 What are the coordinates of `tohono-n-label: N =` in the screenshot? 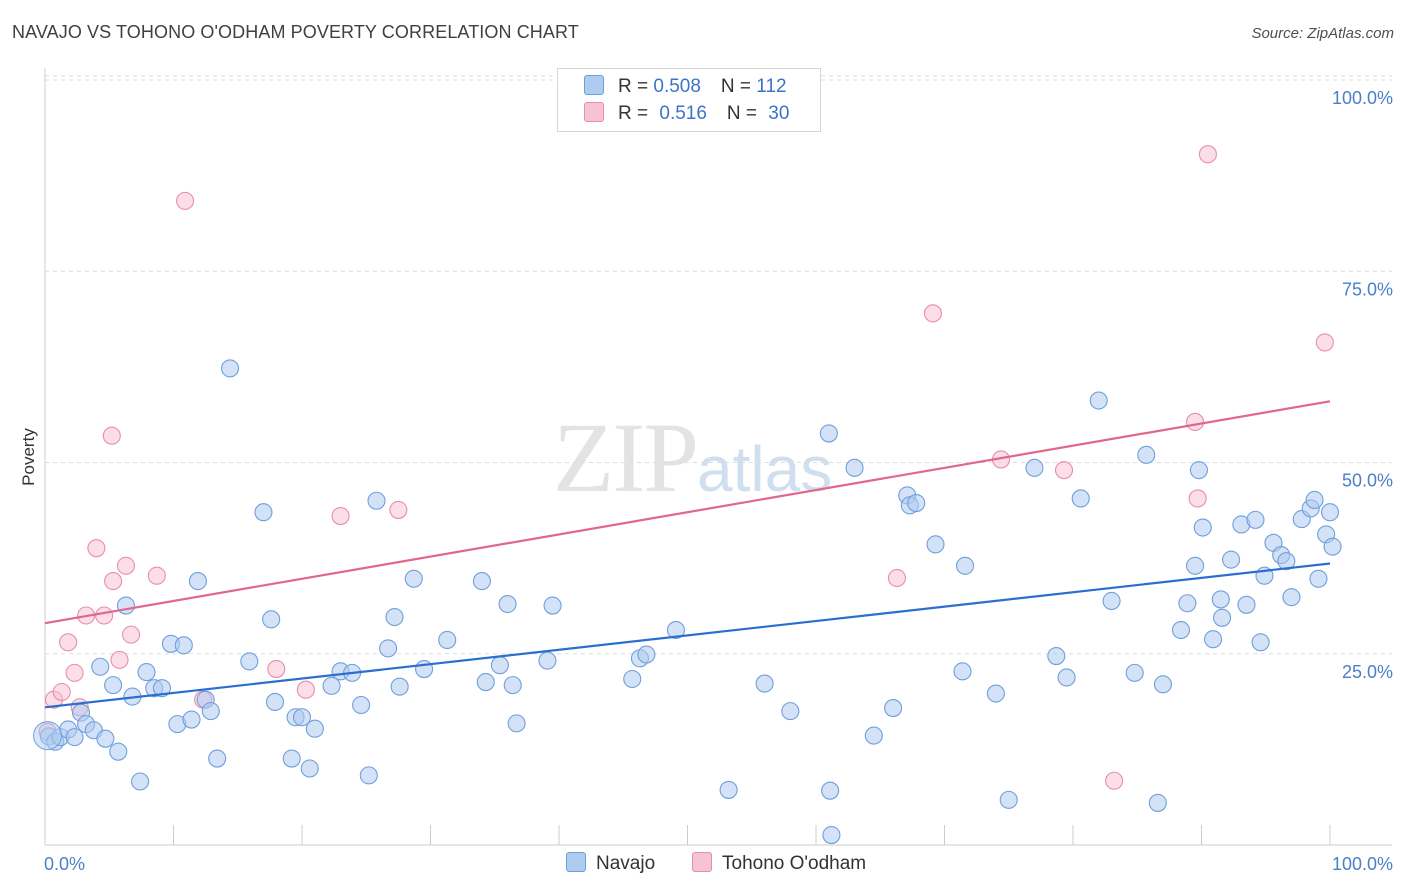 It's located at (744, 113).